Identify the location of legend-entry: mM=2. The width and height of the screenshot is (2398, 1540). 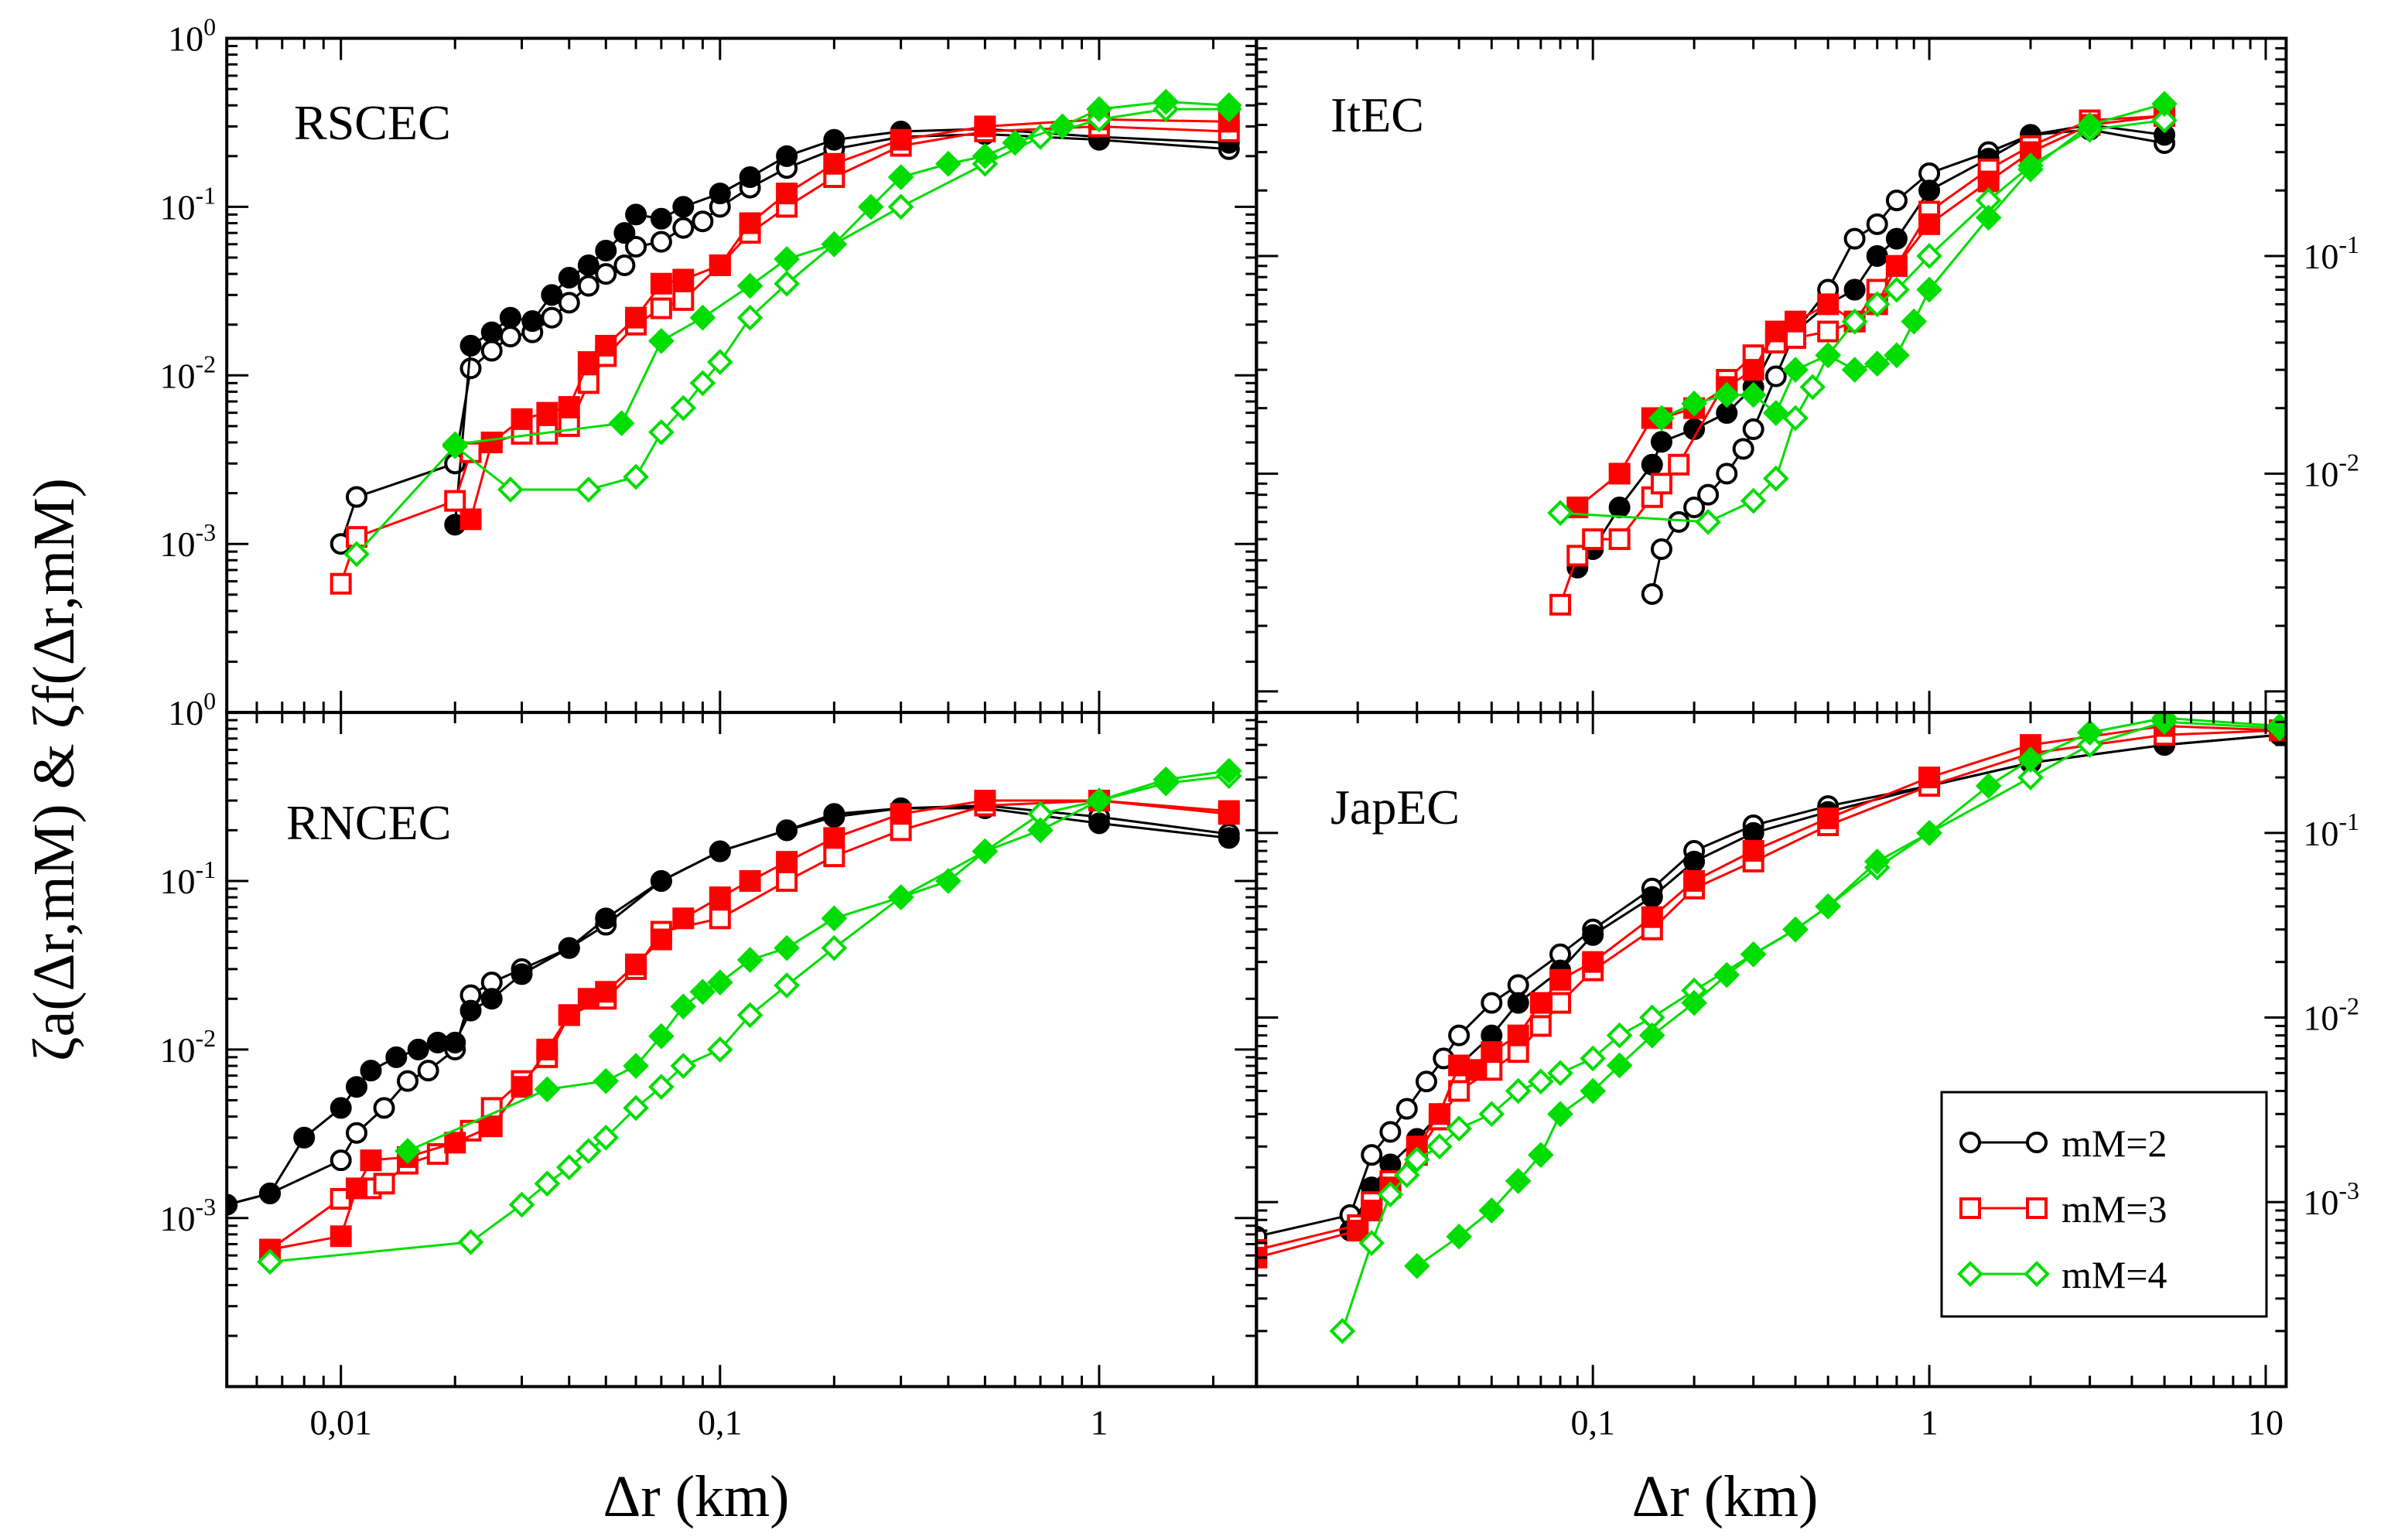
(2063, 1144).